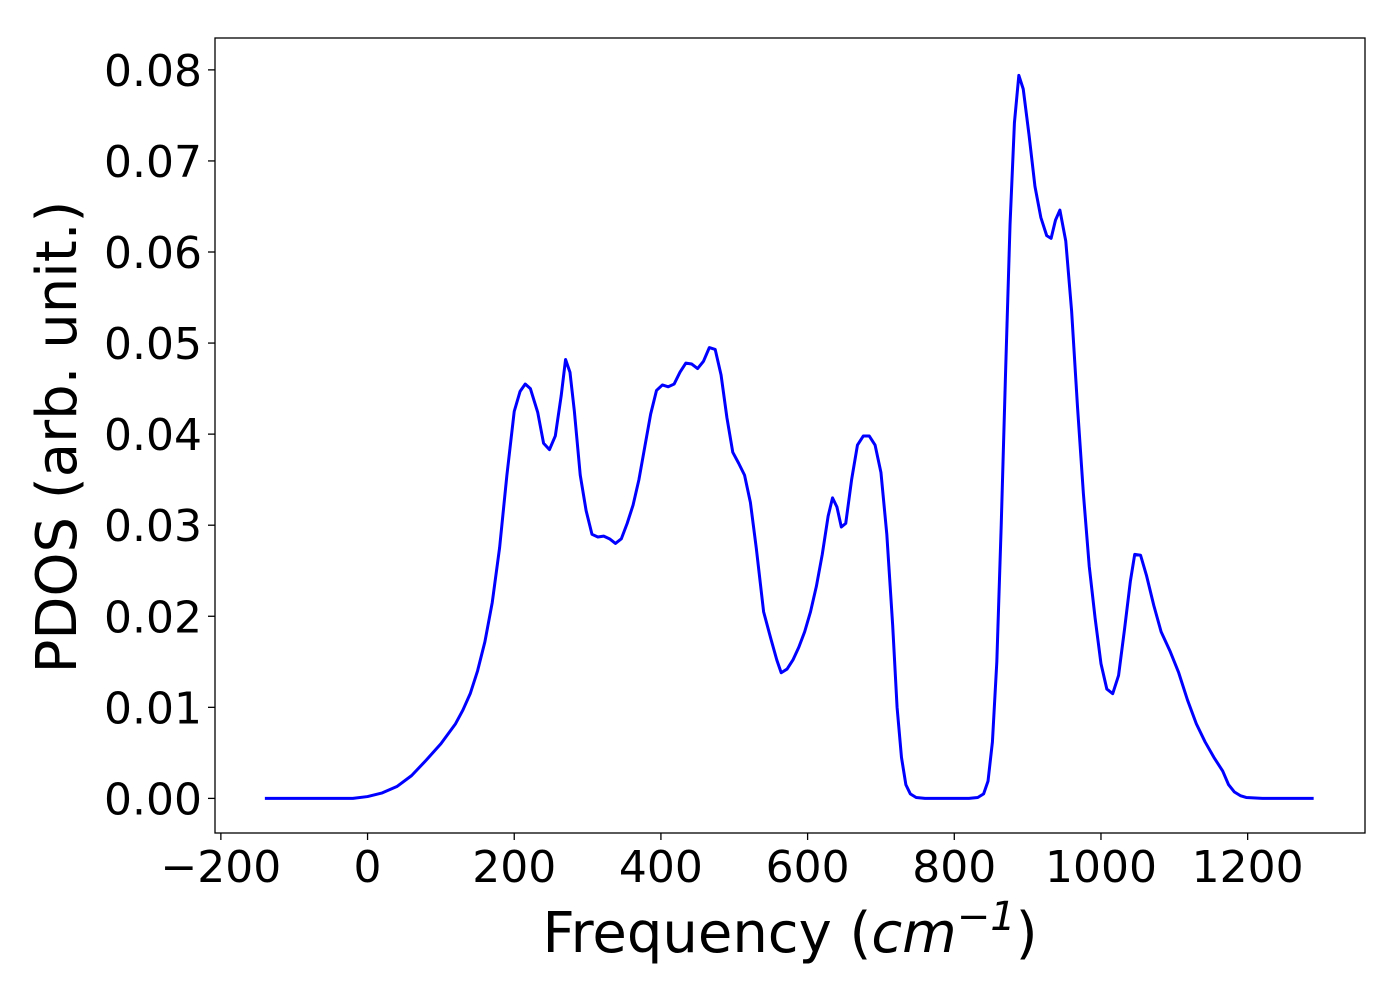  Describe the element at coordinates (986, 917) in the screenshot. I see `x-axis-unit-exponent: −1` at that location.